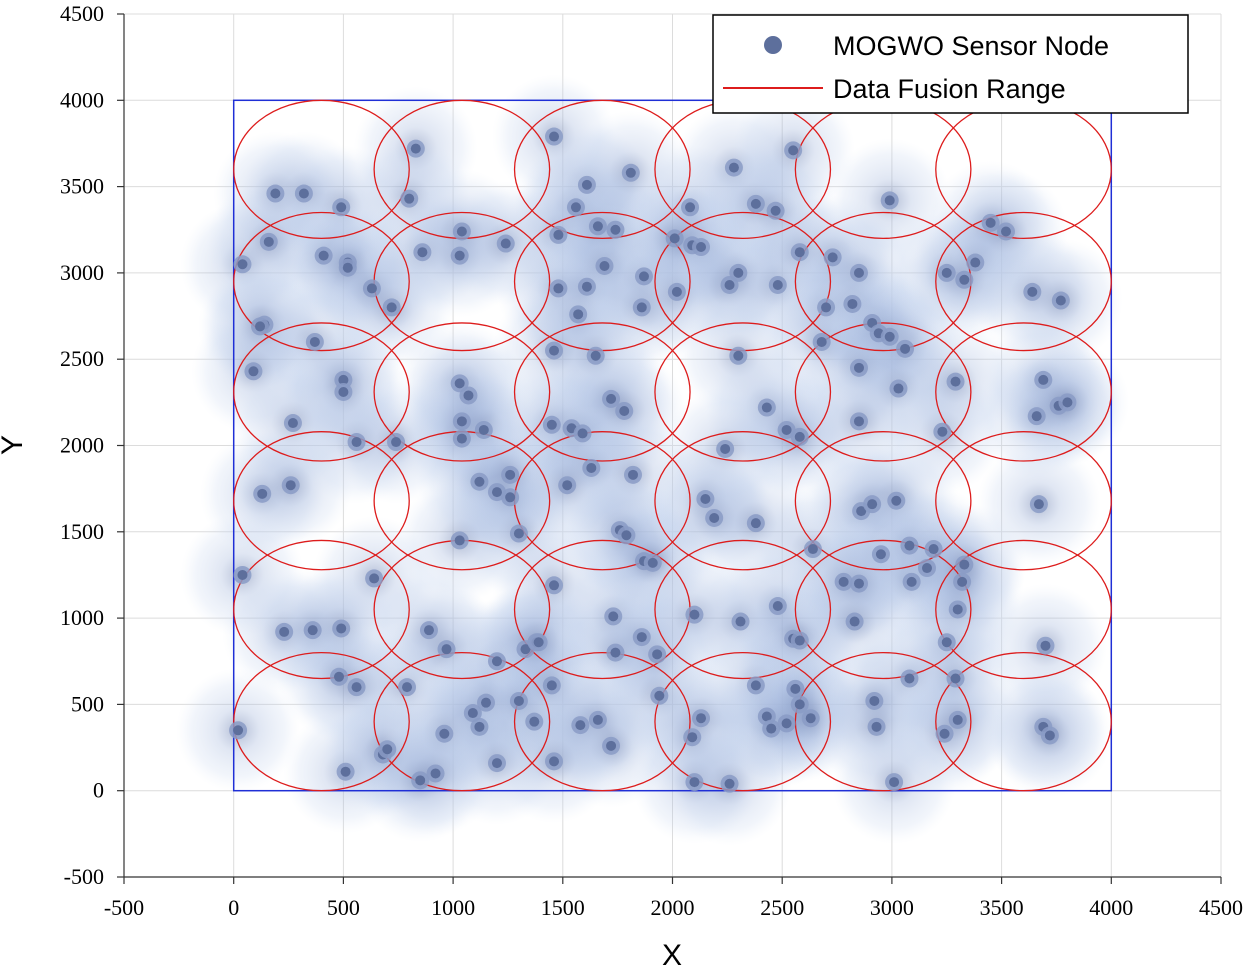  I want to click on y-tick-label: -500, so click(84, 876).